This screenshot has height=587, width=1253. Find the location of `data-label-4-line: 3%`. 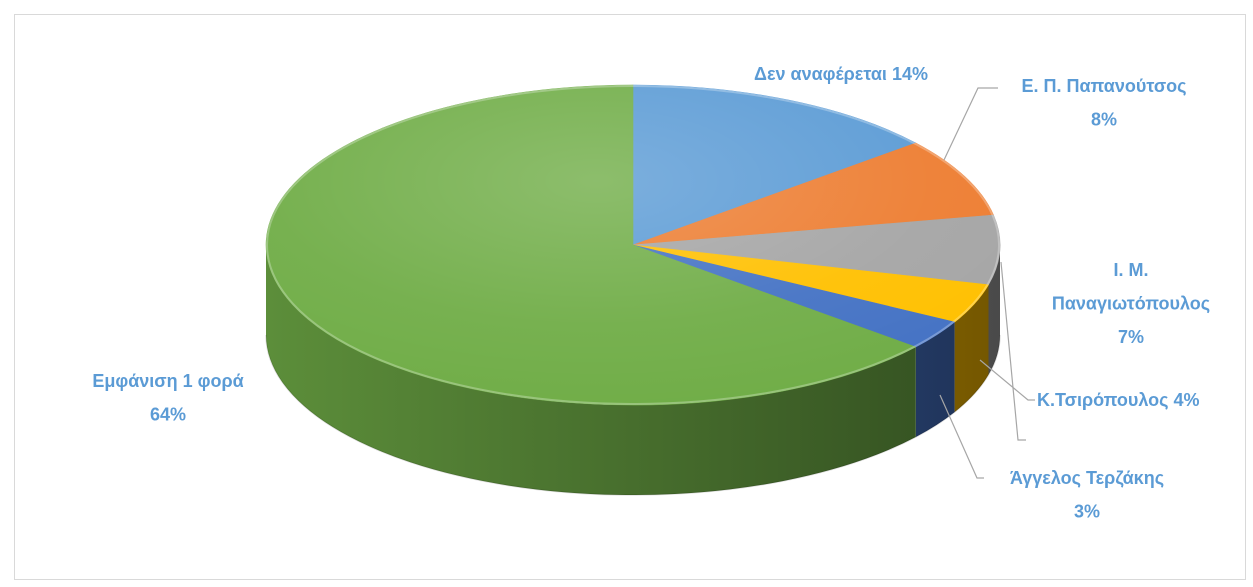

data-label-4-line: 3% is located at coordinates (1087, 512).